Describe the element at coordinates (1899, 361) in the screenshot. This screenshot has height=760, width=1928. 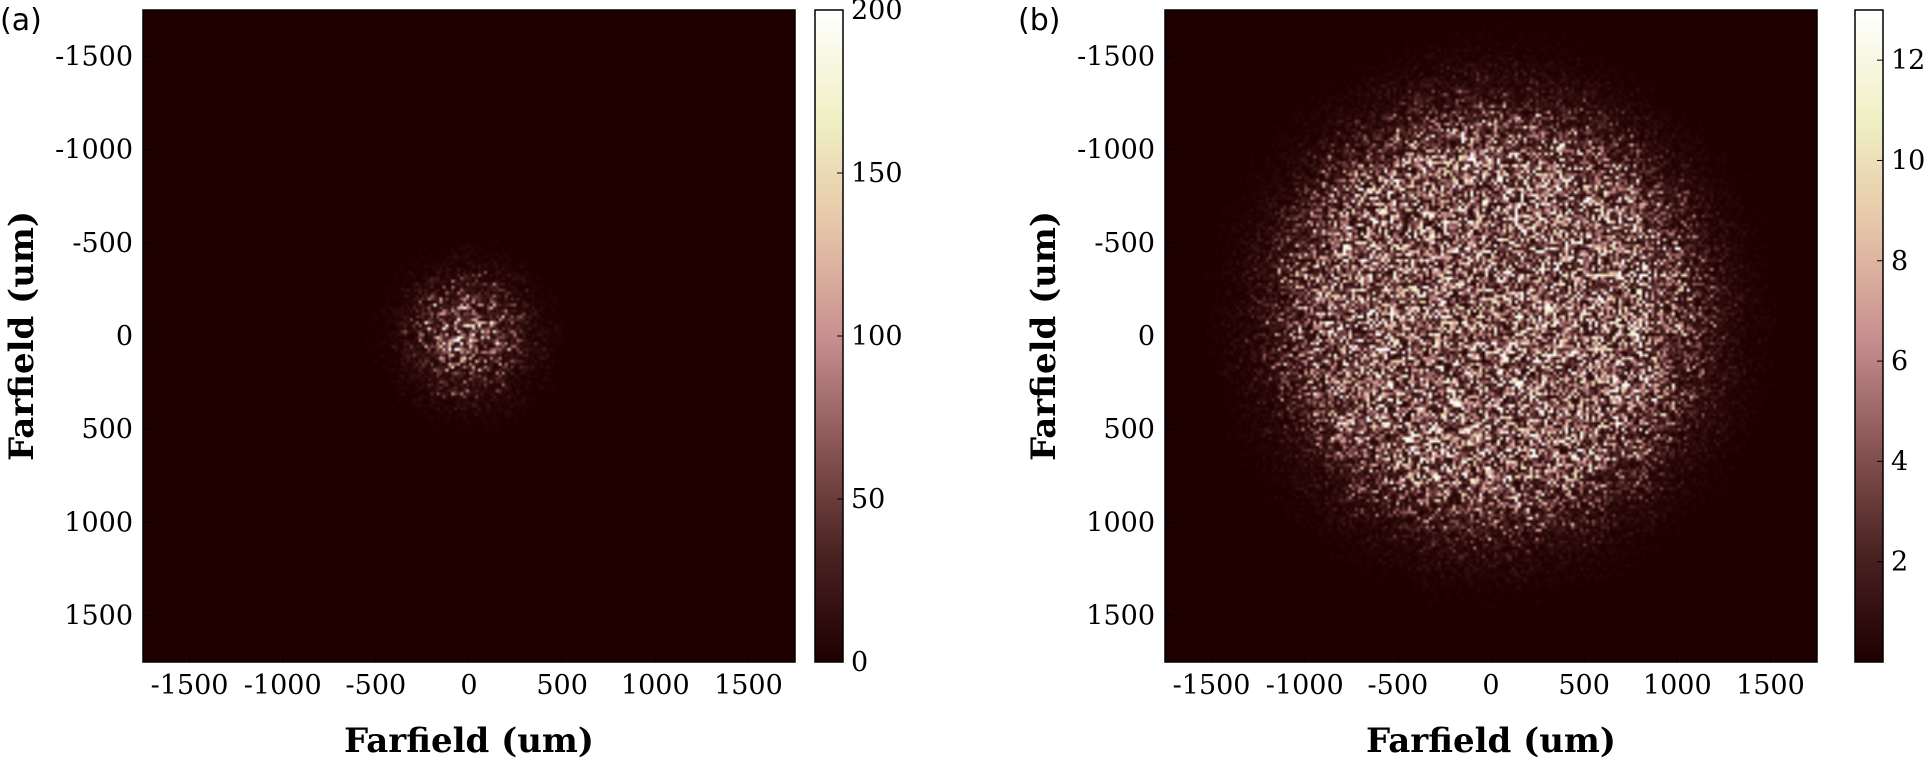
I see `colorbar-tick-label: 6` at that location.